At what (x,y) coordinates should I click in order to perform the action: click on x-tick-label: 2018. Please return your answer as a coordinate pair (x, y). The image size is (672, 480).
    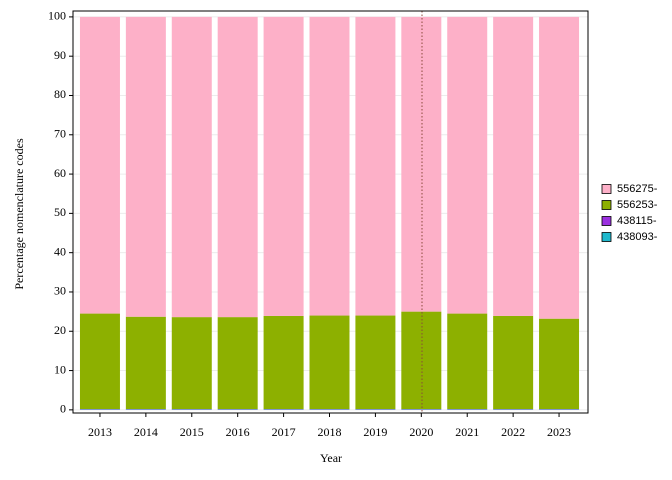
    Looking at the image, I should click on (330, 432).